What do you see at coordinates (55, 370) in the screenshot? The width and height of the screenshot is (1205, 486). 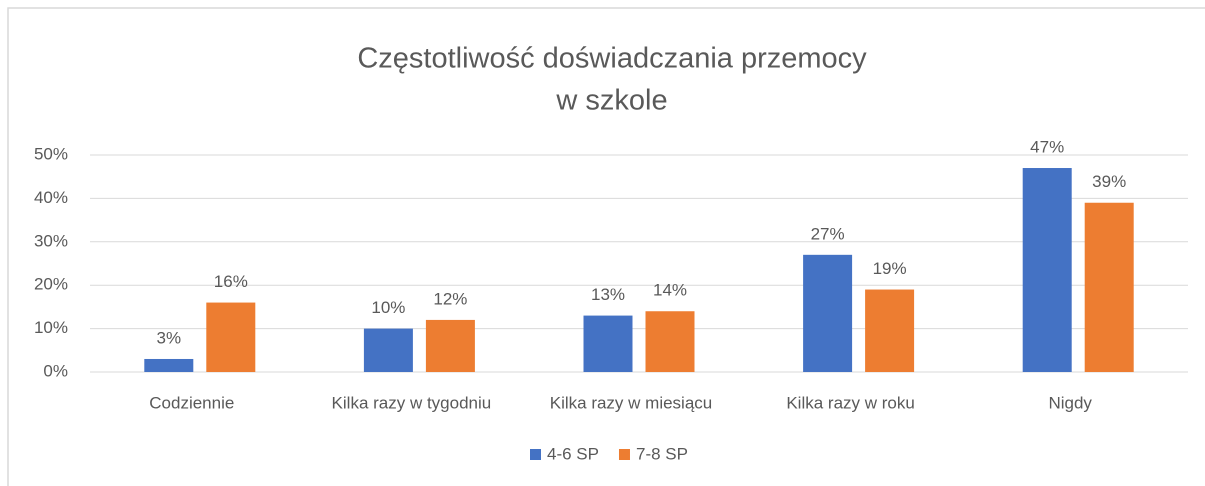 I see `y-tick-label: 0%` at bounding box center [55, 370].